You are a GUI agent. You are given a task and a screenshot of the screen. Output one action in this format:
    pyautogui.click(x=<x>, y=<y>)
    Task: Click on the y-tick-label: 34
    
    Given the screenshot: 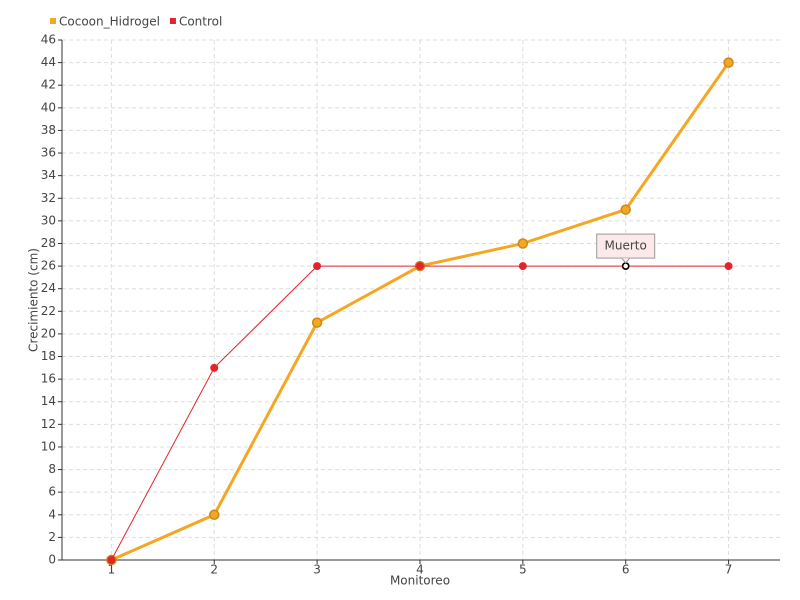 What is the action you would take?
    pyautogui.click(x=48, y=175)
    